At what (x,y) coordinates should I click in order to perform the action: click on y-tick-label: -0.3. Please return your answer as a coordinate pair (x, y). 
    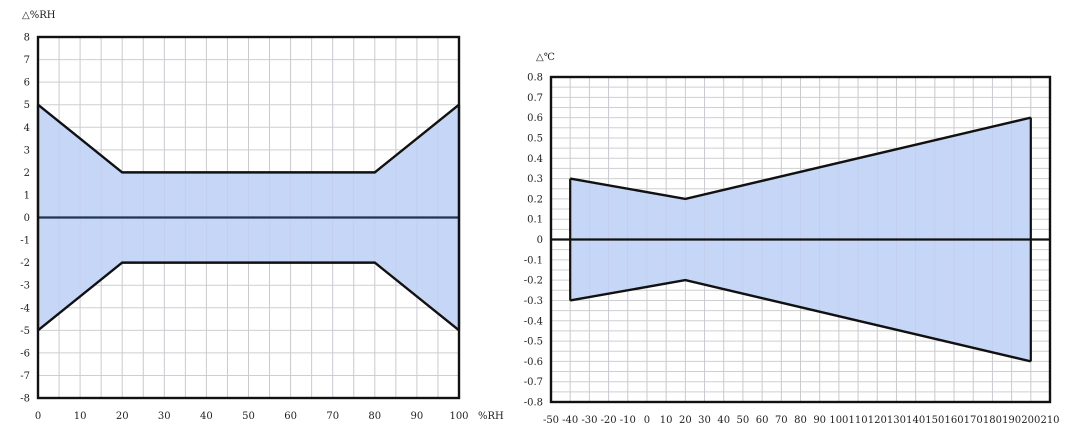
    Looking at the image, I should click on (533, 301).